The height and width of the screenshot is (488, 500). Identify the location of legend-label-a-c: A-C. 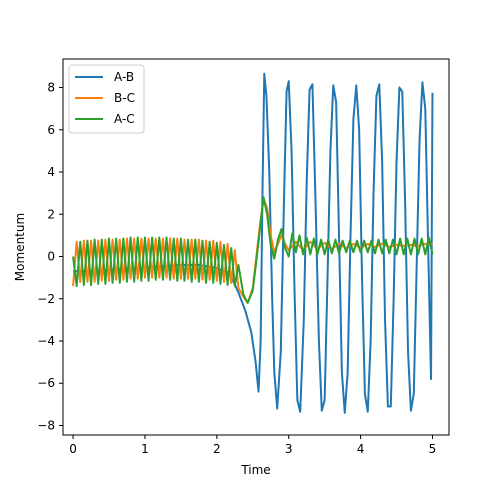
(124, 119).